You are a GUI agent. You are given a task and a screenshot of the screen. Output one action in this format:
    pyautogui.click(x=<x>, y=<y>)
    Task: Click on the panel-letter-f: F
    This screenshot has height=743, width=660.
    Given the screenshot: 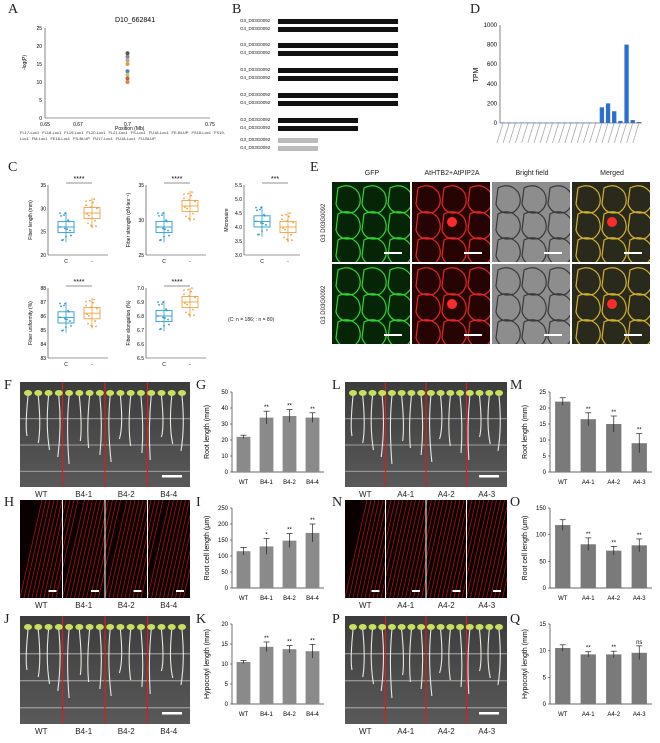 What is the action you would take?
    pyautogui.click(x=8, y=385)
    